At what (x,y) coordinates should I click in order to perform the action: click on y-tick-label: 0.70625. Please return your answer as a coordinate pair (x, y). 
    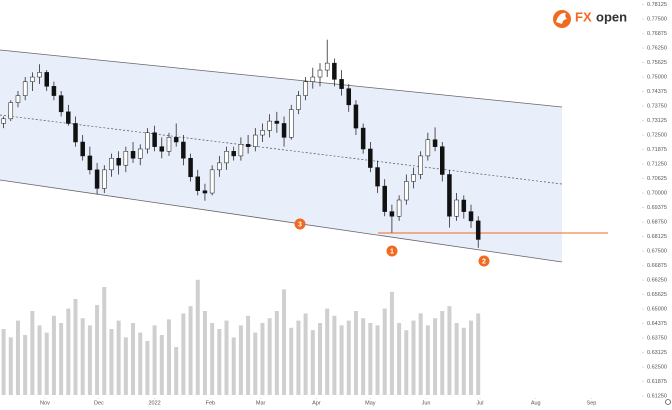
    Looking at the image, I should click on (657, 179).